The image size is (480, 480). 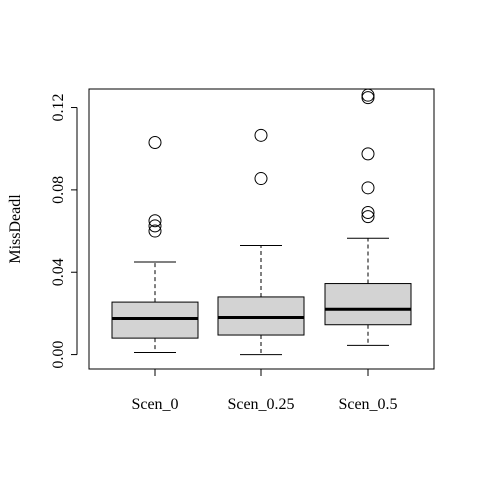 What do you see at coordinates (154, 404) in the screenshot?
I see `x-tick-label: Scen_0` at bounding box center [154, 404].